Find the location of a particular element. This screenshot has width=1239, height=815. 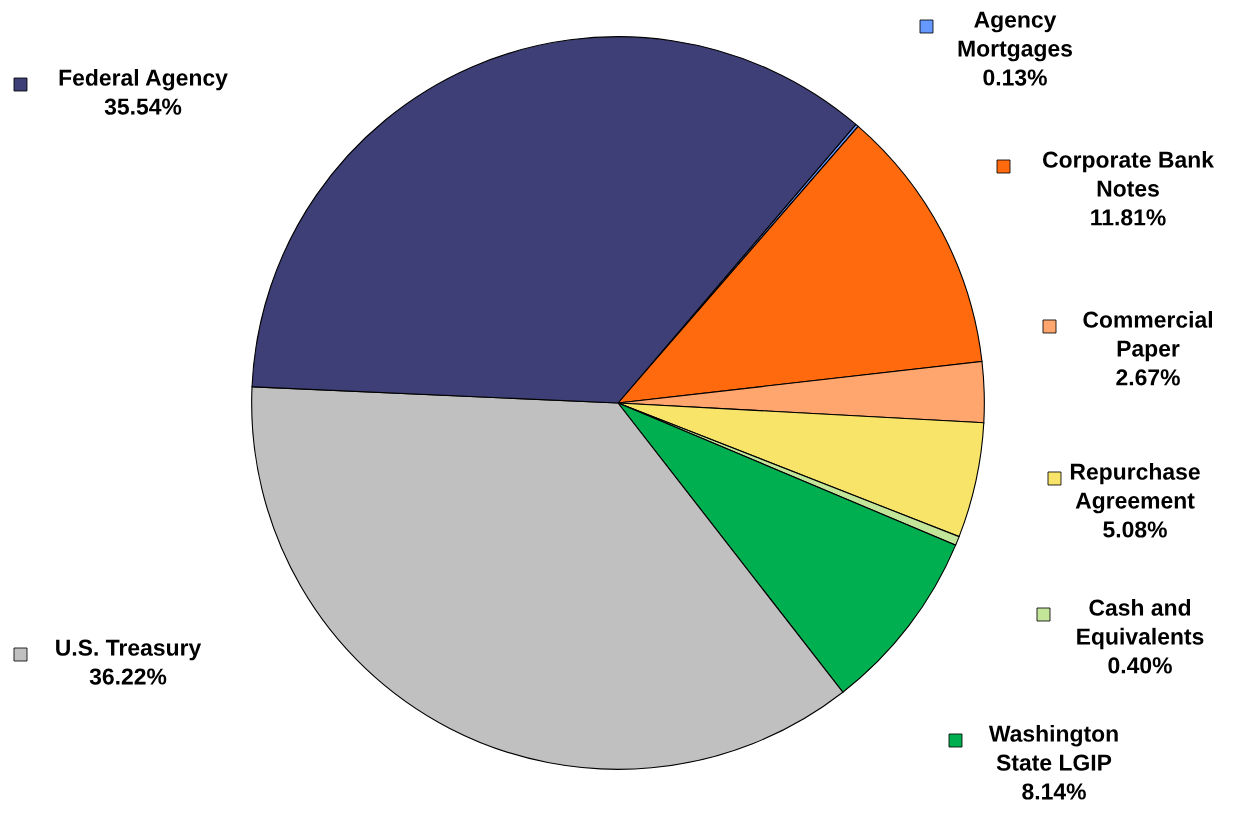

data-label: 0.40% is located at coordinates (1140, 665).